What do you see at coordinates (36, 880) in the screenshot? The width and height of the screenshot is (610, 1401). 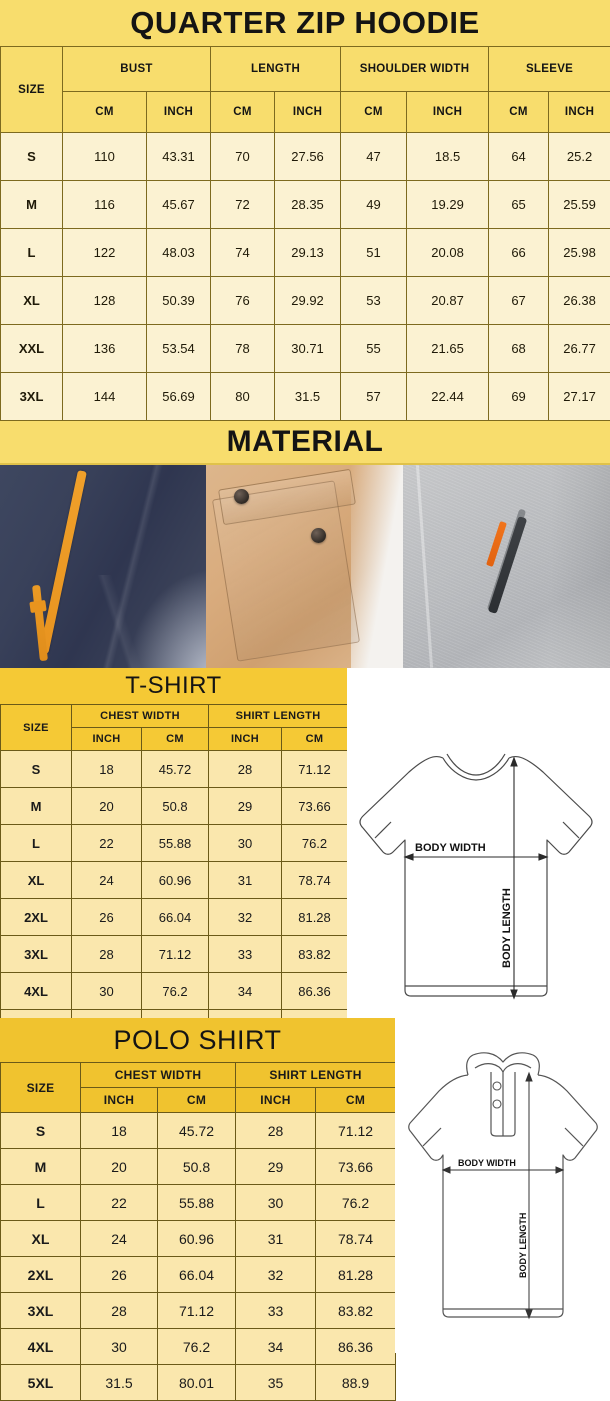 I see `tshirt-size-xl: XL` at bounding box center [36, 880].